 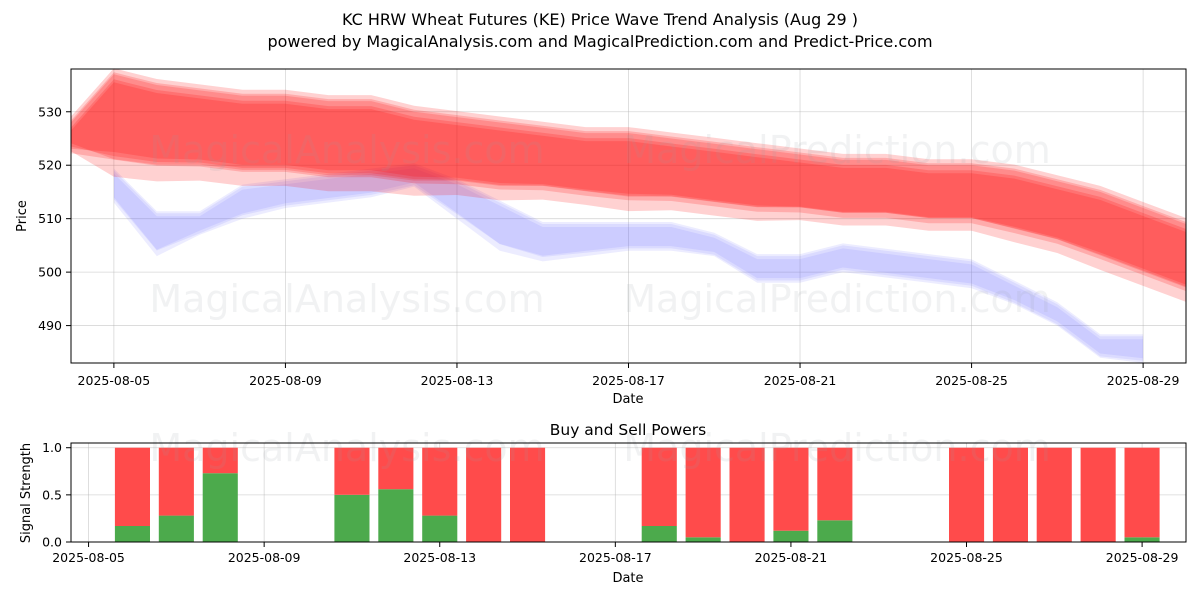 I want to click on price-y-tick-label: 520, so click(x=50, y=165).